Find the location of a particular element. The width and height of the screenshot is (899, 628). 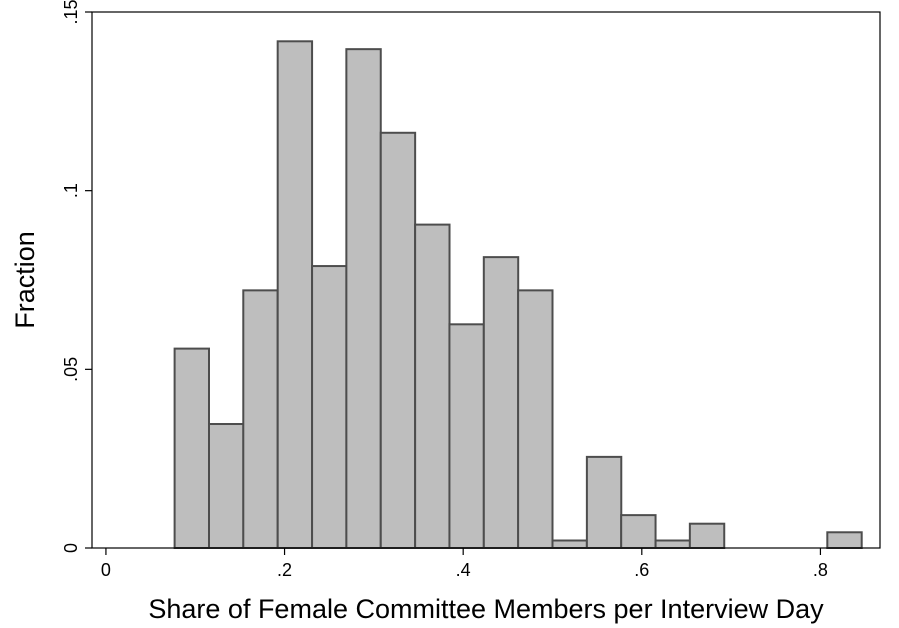

y-tick-label-0: 0 is located at coordinates (71, 548).